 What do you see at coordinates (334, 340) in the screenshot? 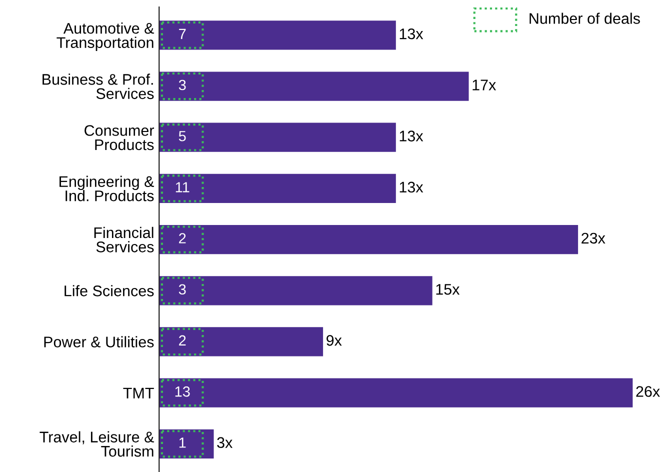
I see `data-label: 9x` at bounding box center [334, 340].